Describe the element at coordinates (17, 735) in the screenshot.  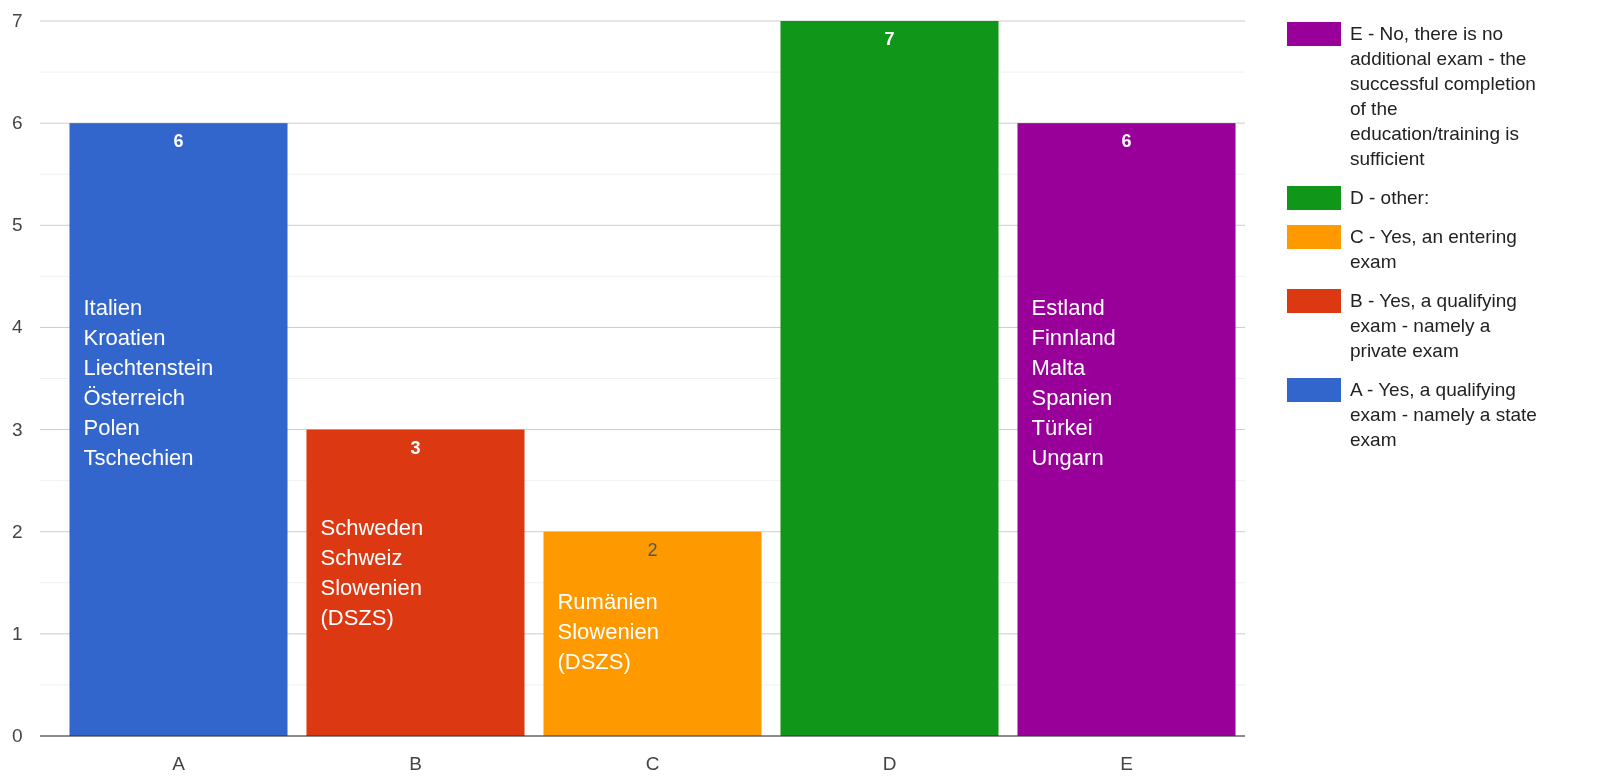
I see `y-tick-label: 0` at that location.